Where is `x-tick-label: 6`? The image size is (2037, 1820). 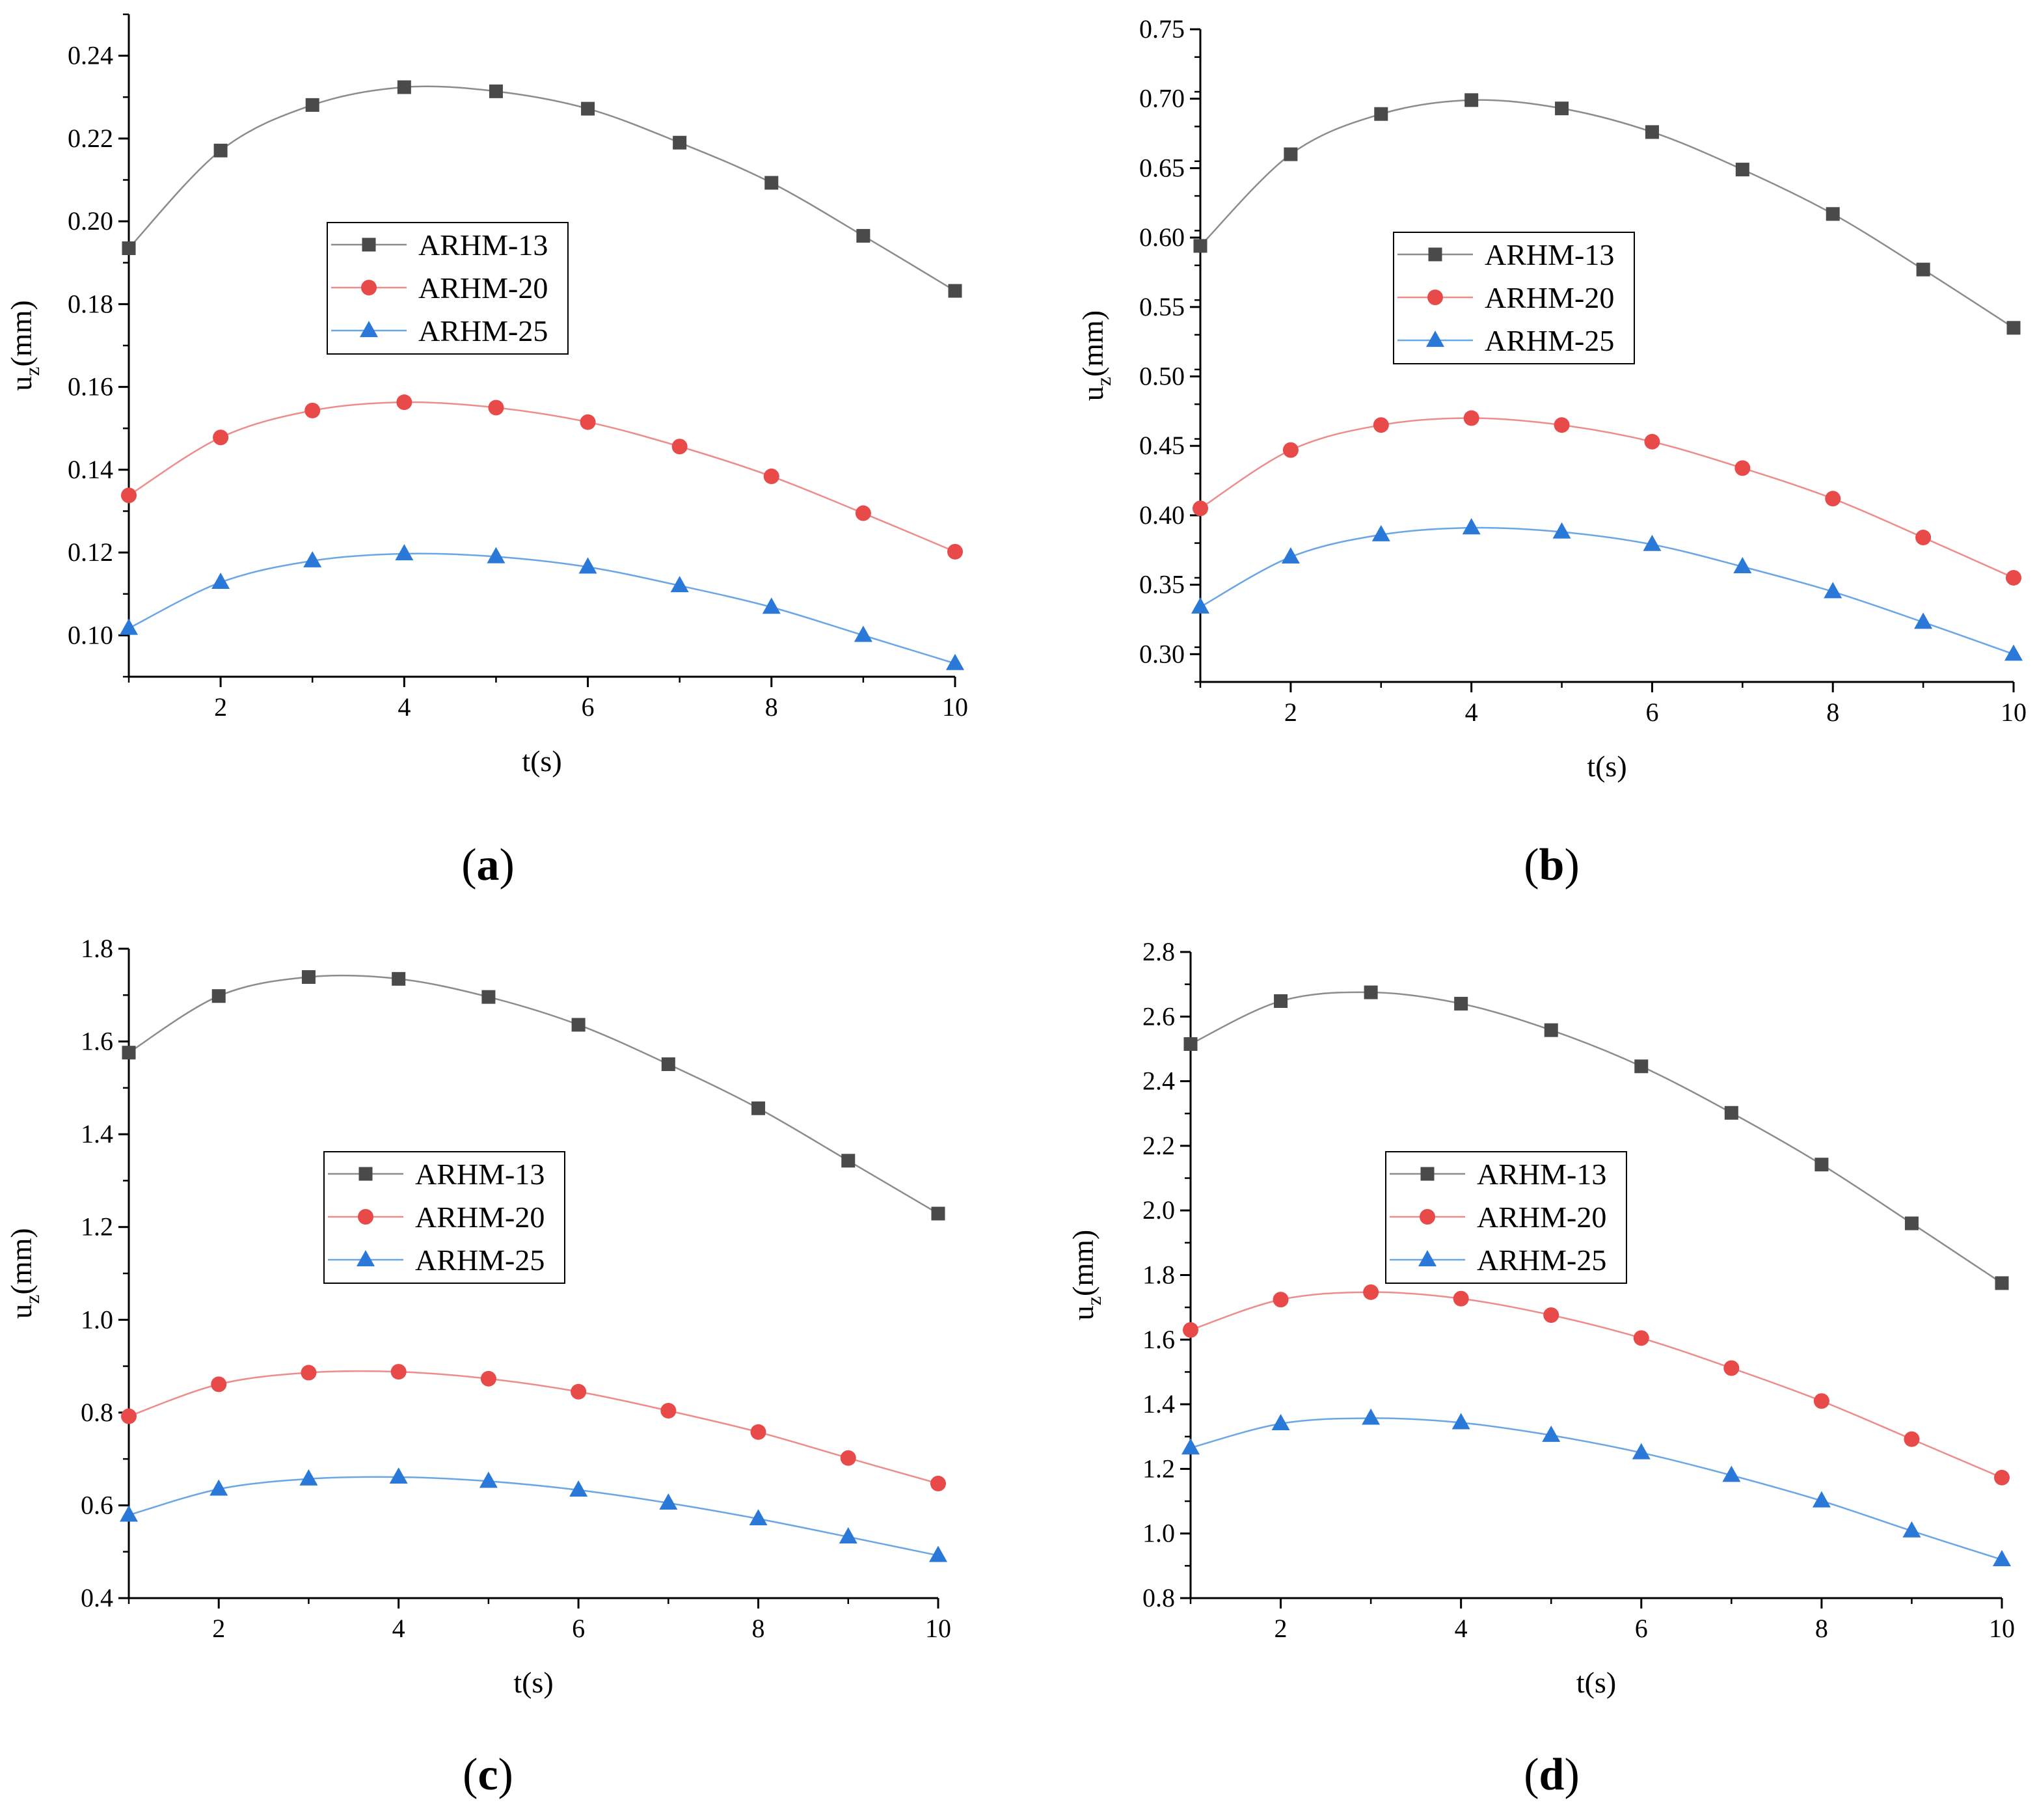 x-tick-label: 6 is located at coordinates (1651, 712).